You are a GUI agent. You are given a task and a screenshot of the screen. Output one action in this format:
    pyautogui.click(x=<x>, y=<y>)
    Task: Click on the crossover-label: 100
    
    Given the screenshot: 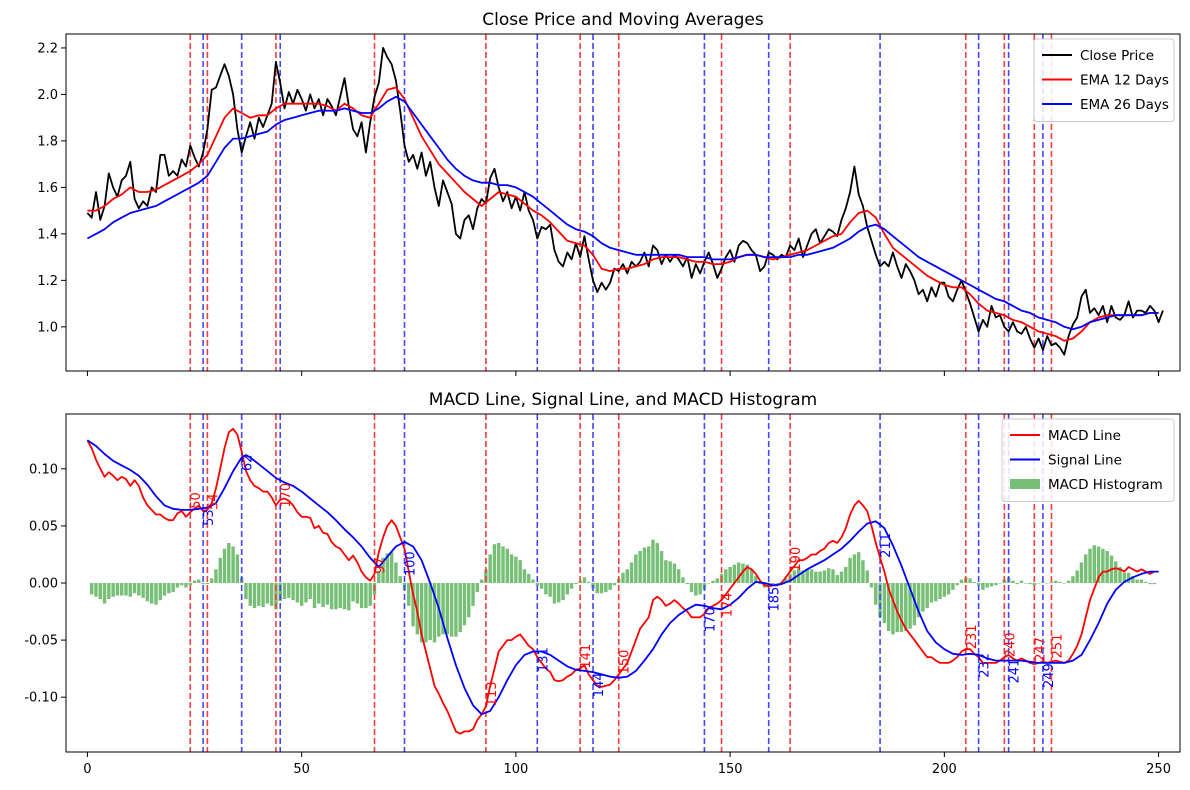 What is the action you would take?
    pyautogui.click(x=410, y=563)
    